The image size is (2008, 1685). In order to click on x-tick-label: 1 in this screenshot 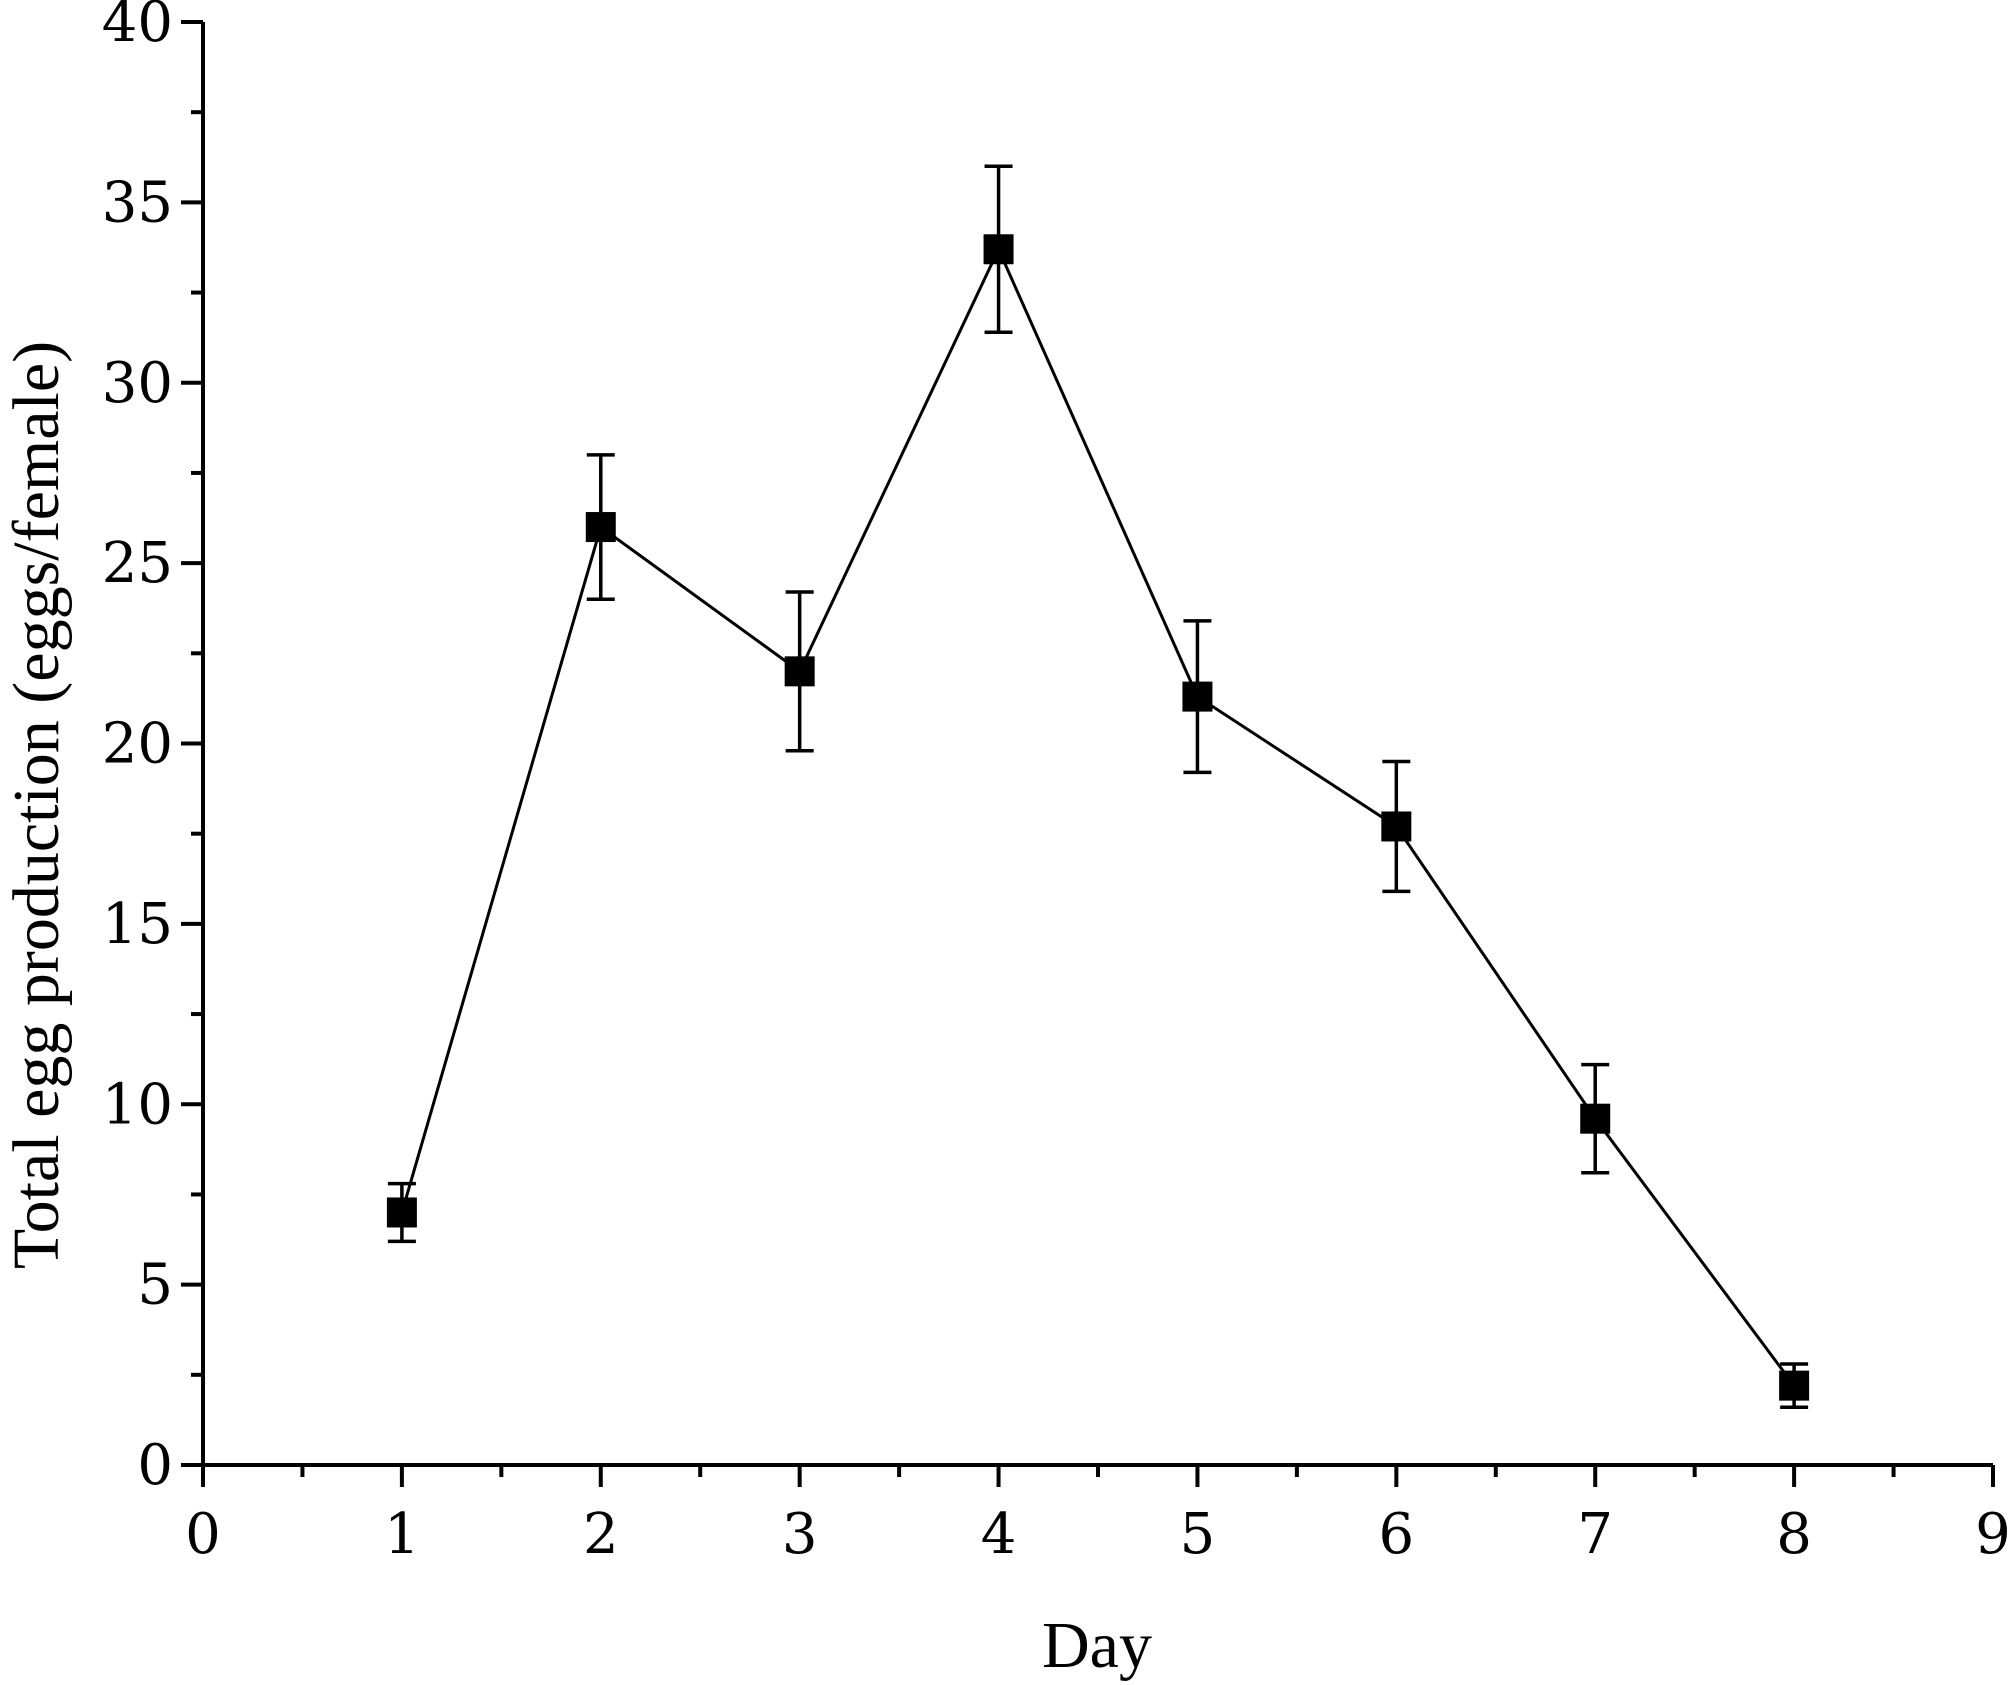, I will do `click(402, 1534)`.